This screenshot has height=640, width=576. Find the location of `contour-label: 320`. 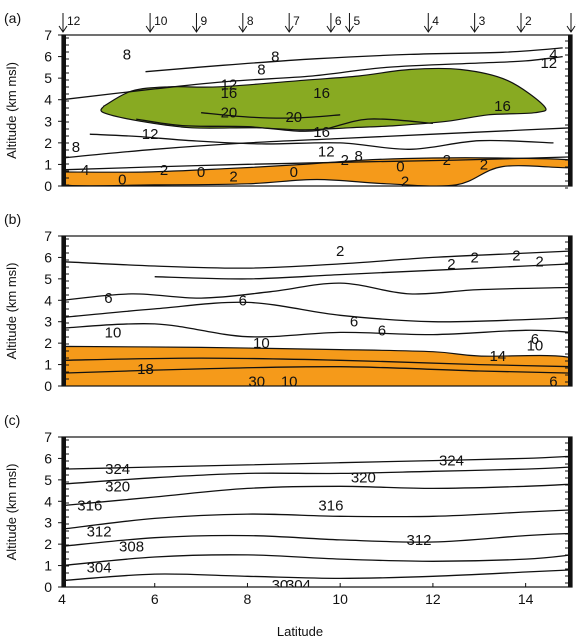

contour-label: 320 is located at coordinates (117, 486).